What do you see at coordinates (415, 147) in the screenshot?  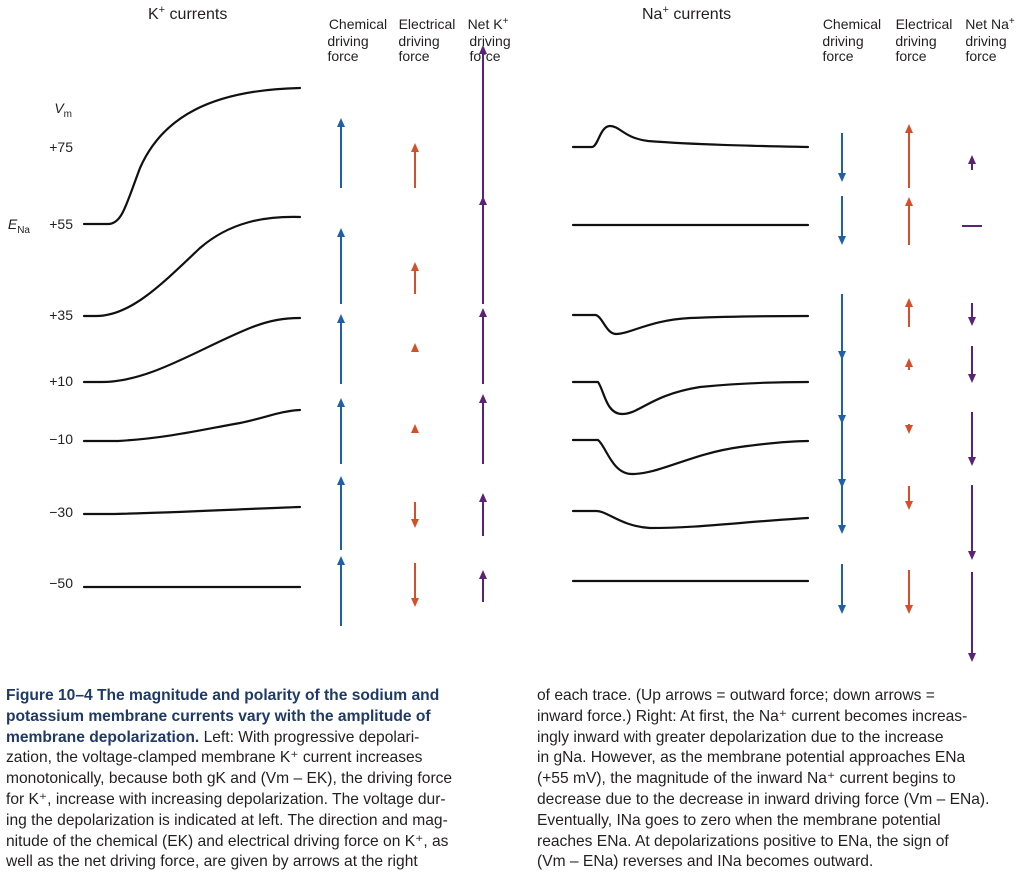 I see `k-elec-arrow-row-0-head` at bounding box center [415, 147].